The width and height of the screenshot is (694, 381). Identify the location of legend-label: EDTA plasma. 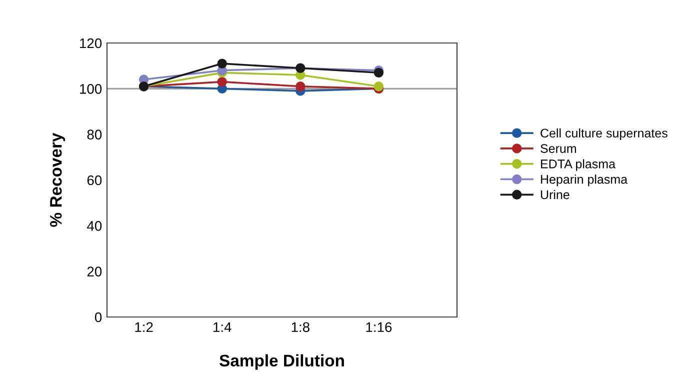
(578, 165).